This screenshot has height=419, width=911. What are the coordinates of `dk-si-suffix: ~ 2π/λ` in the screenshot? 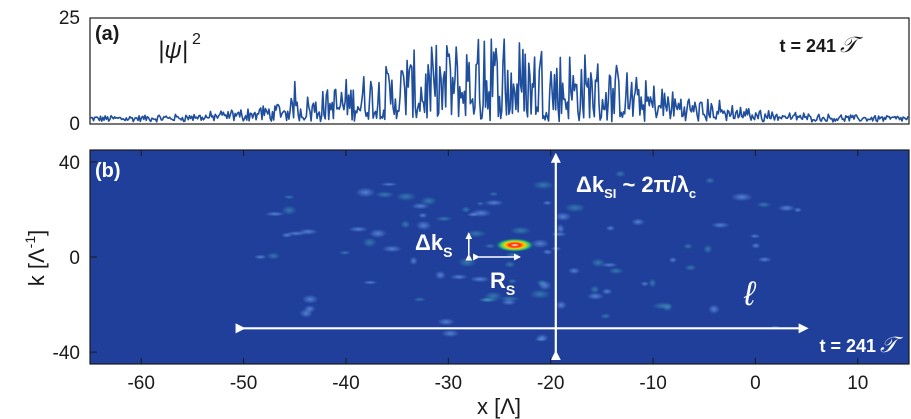 It's located at (652, 184).